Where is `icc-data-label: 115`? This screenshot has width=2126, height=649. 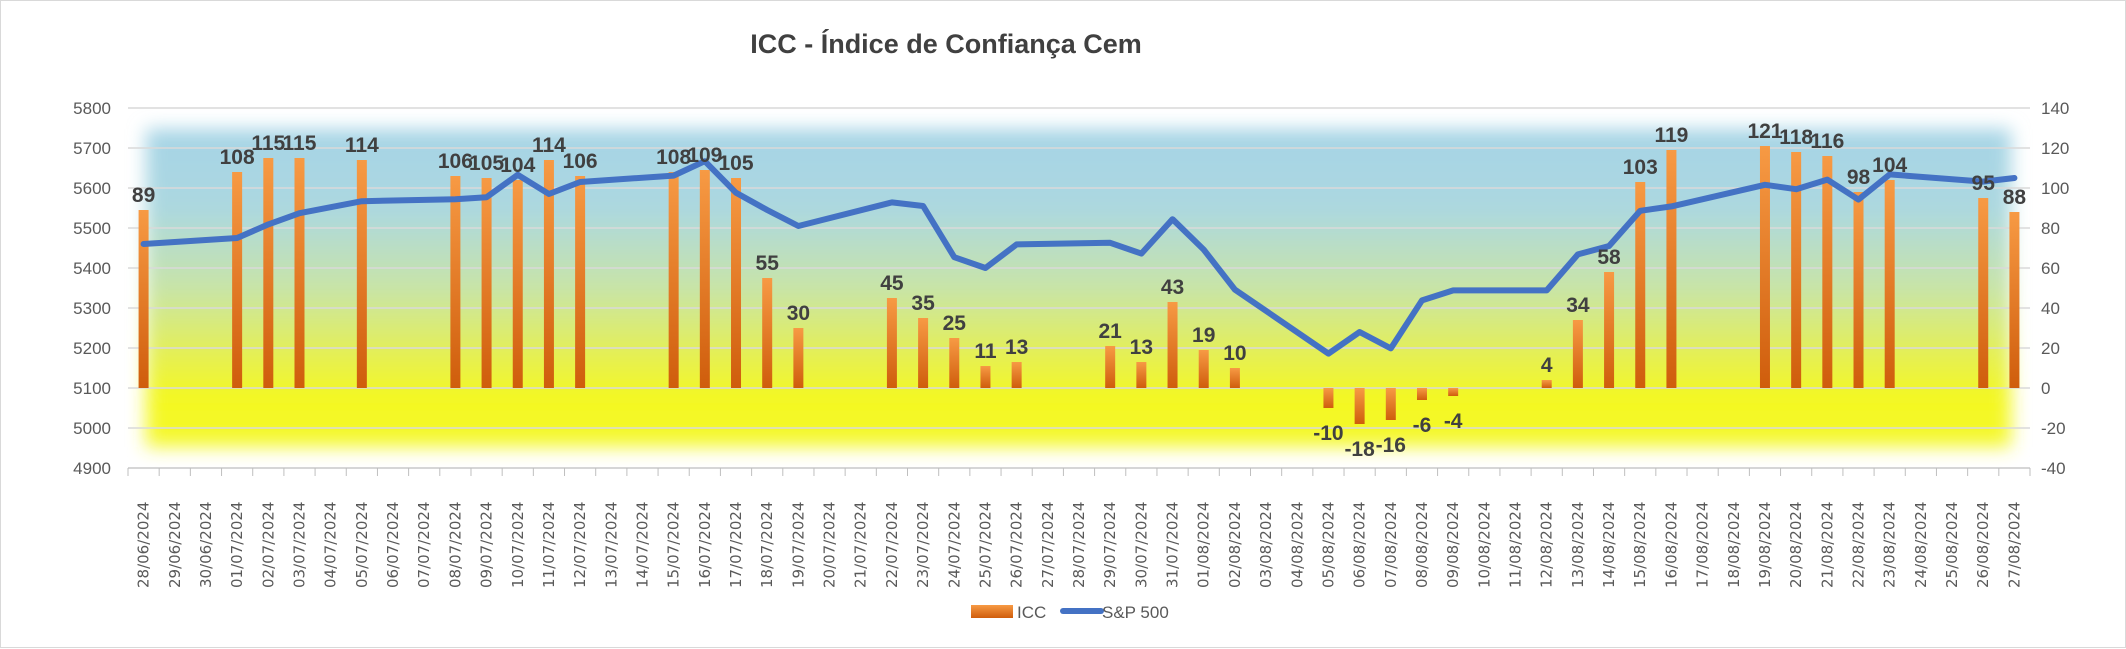
icc-data-label: 115 is located at coordinates (300, 143).